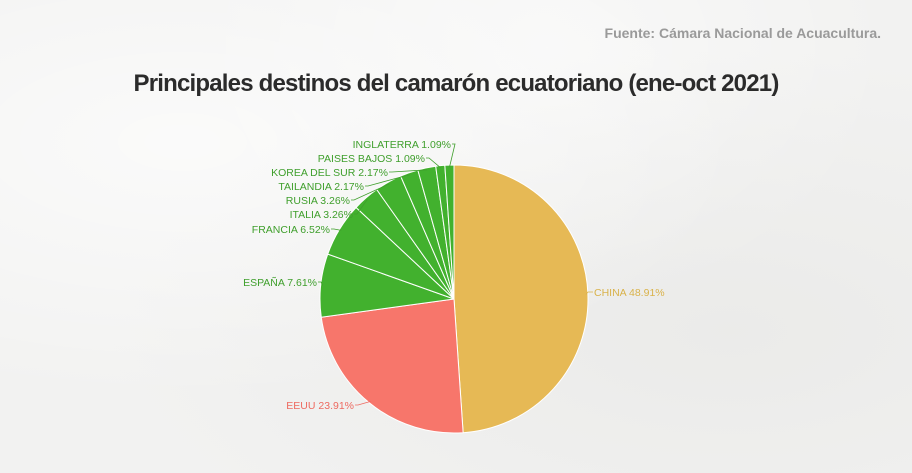 The width and height of the screenshot is (912, 473). Describe the element at coordinates (387, 180) in the screenshot. I see `leader-line-tailandia` at that location.